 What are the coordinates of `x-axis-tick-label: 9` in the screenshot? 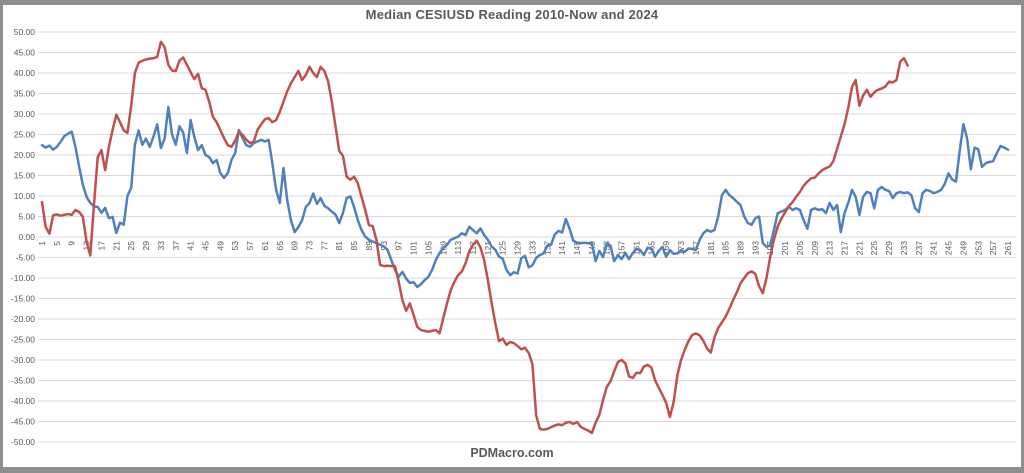 It's located at (72, 243).